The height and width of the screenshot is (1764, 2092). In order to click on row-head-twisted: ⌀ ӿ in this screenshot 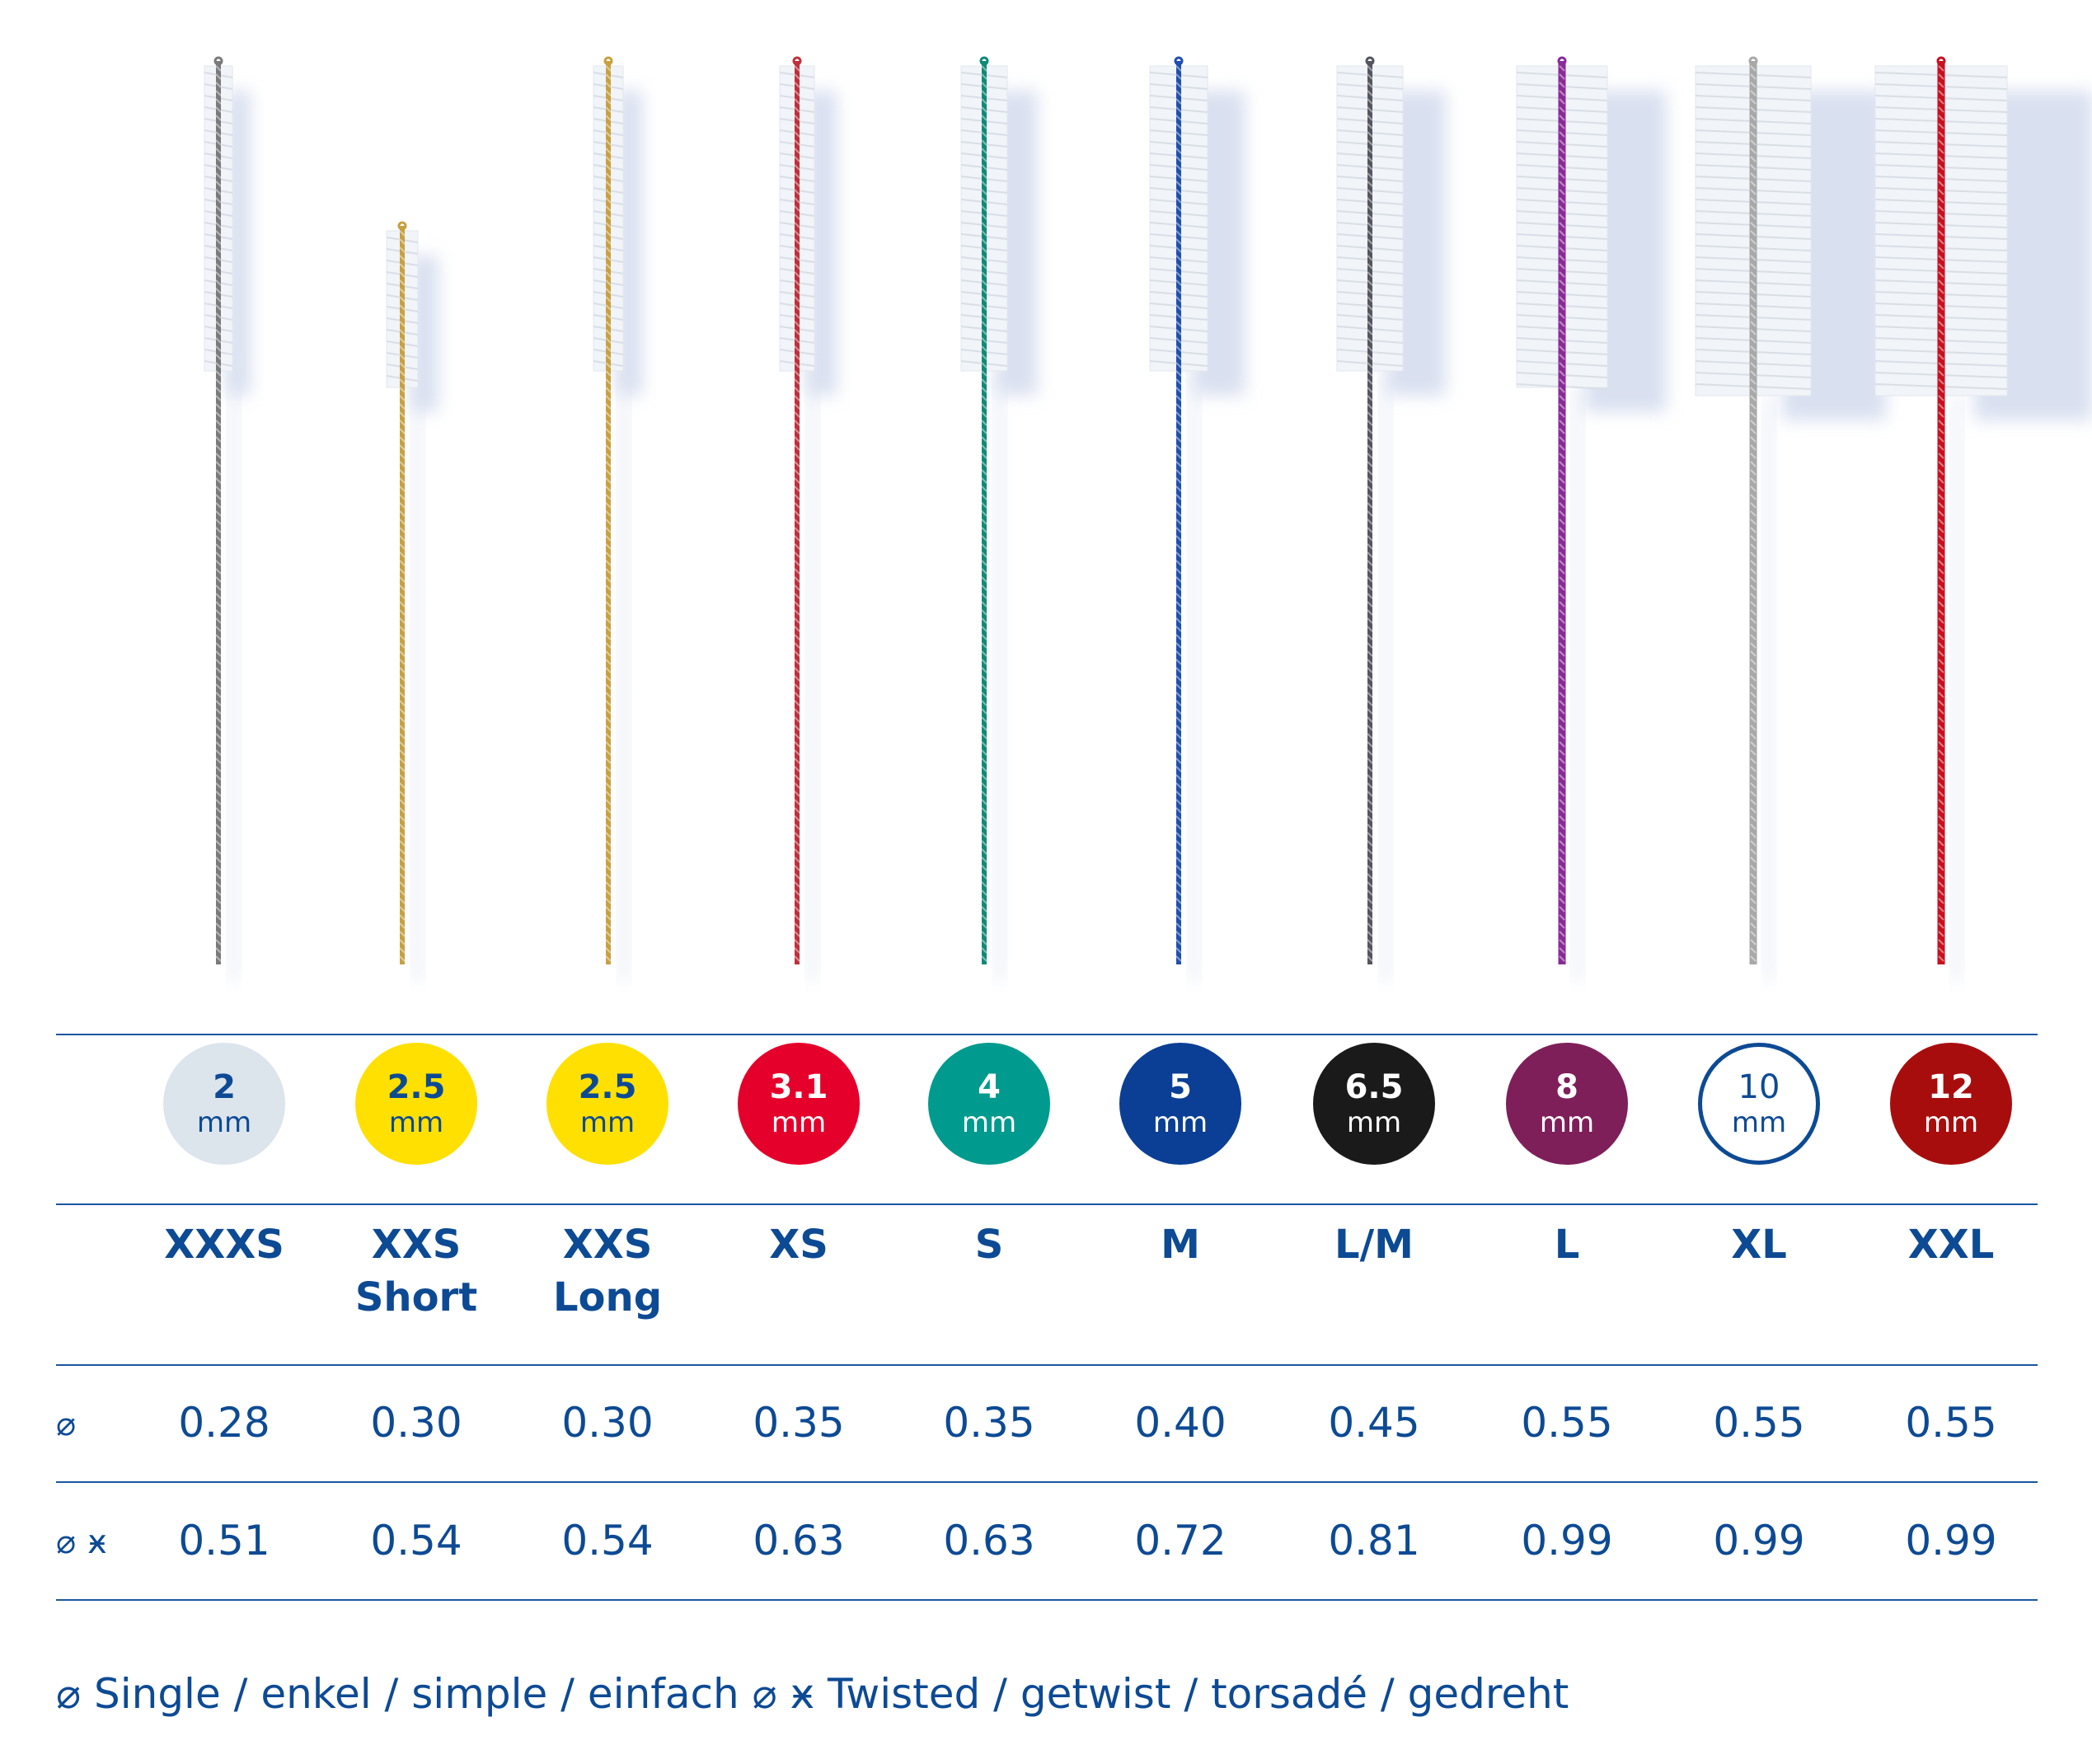, I will do `click(81, 1542)`.